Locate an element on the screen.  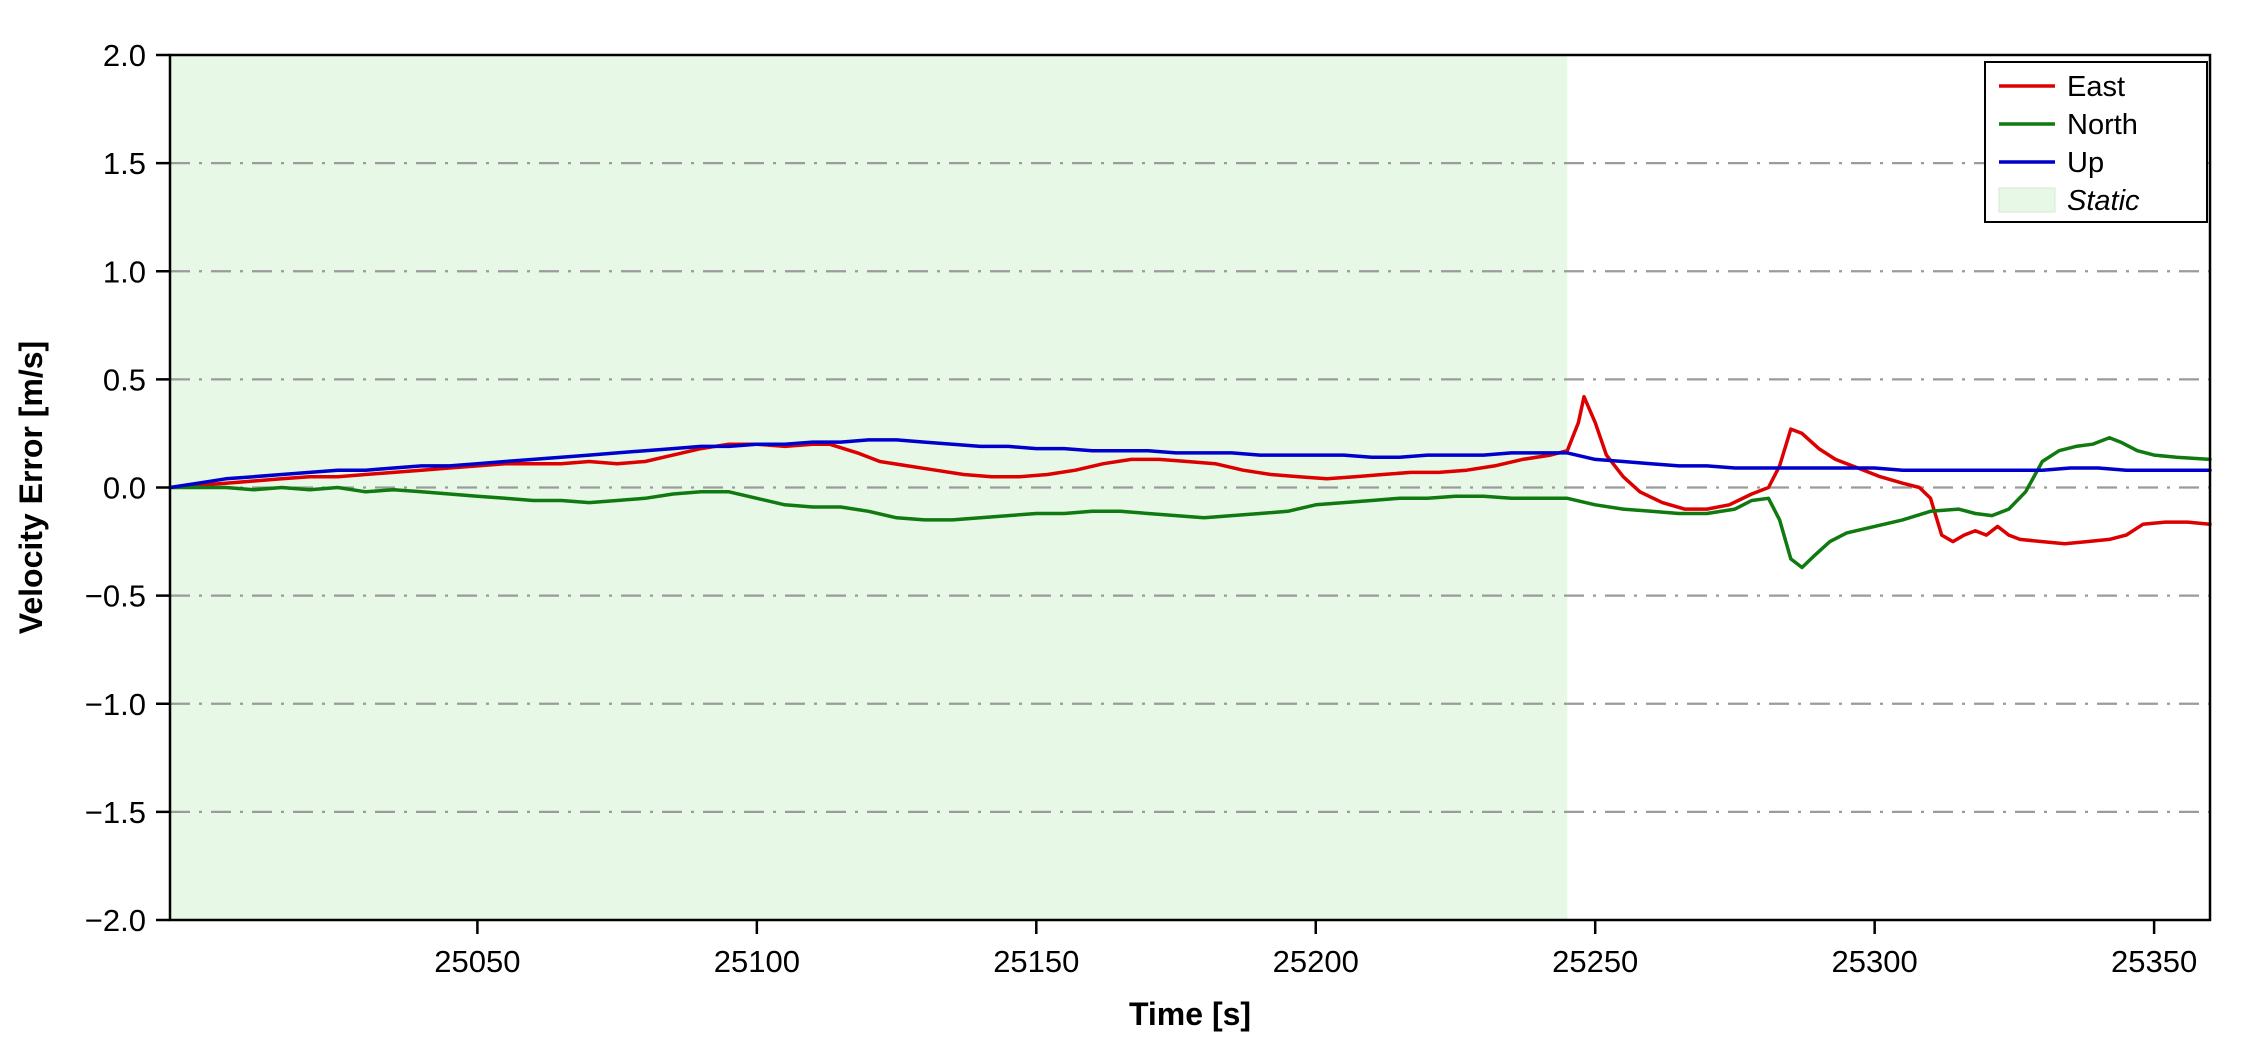
x-axis-label: Time [s] is located at coordinates (1190, 1014).